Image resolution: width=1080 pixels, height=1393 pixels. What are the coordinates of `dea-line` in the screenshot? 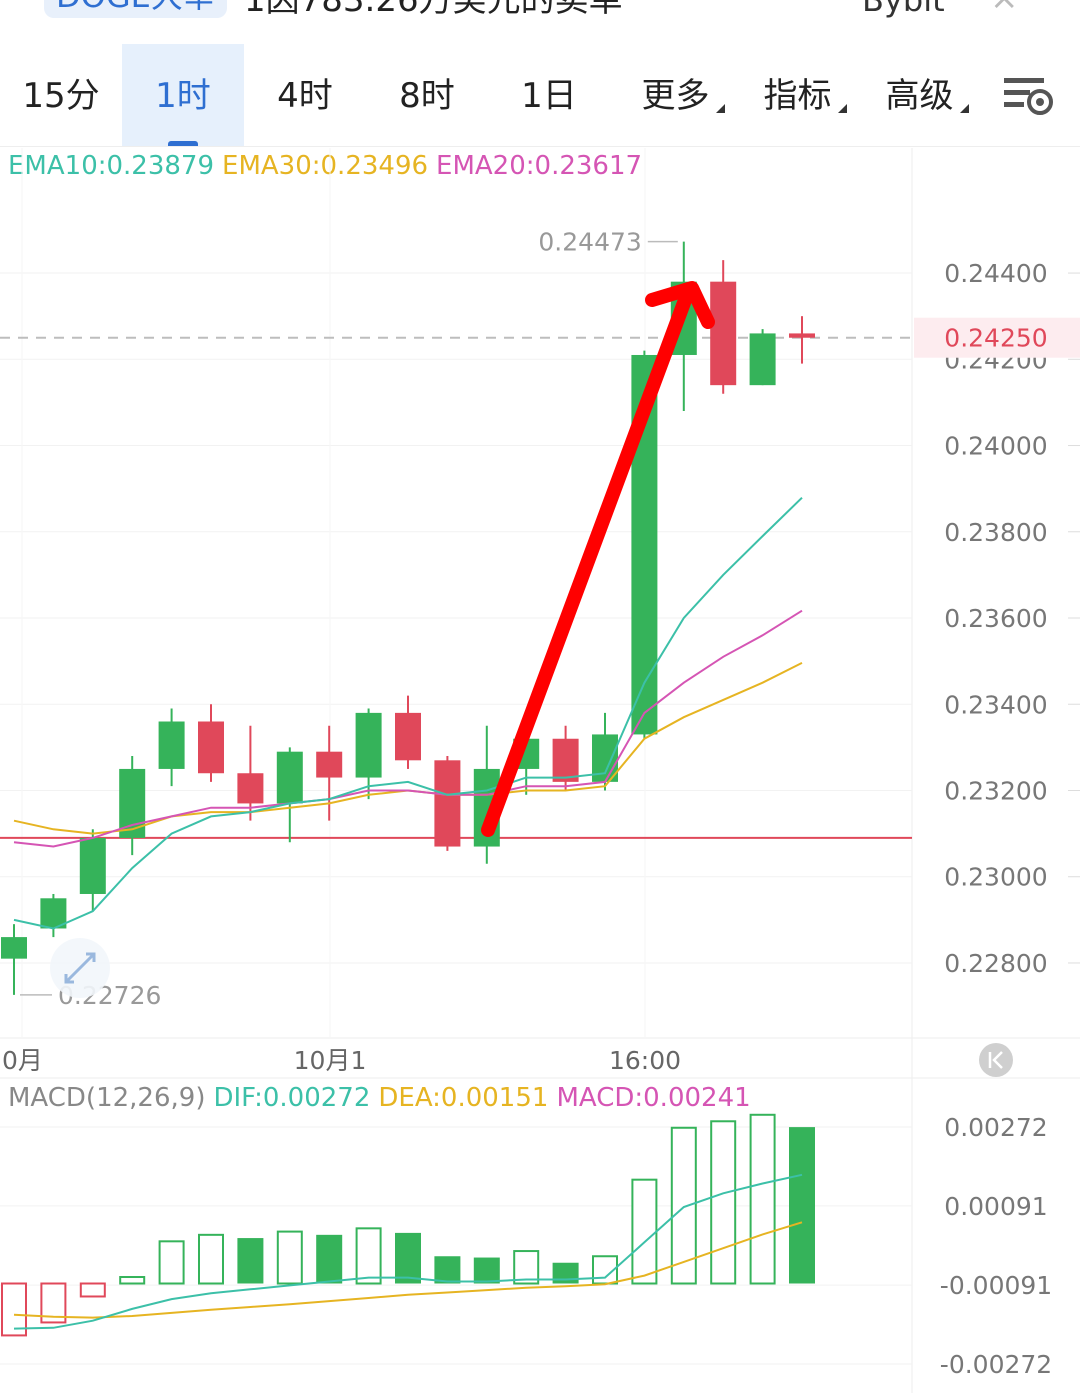 It's located at (408, 1270).